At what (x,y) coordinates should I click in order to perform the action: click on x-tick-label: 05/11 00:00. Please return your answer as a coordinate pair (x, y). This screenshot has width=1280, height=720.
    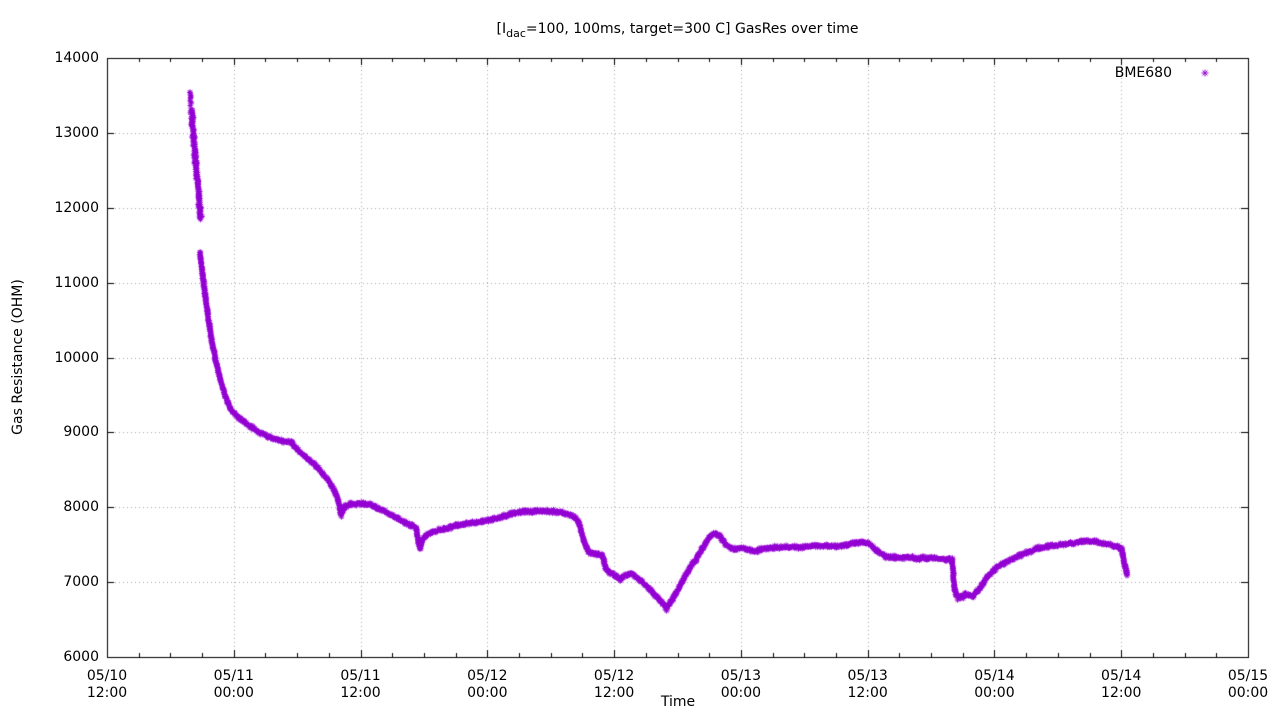
    Looking at the image, I should click on (234, 685).